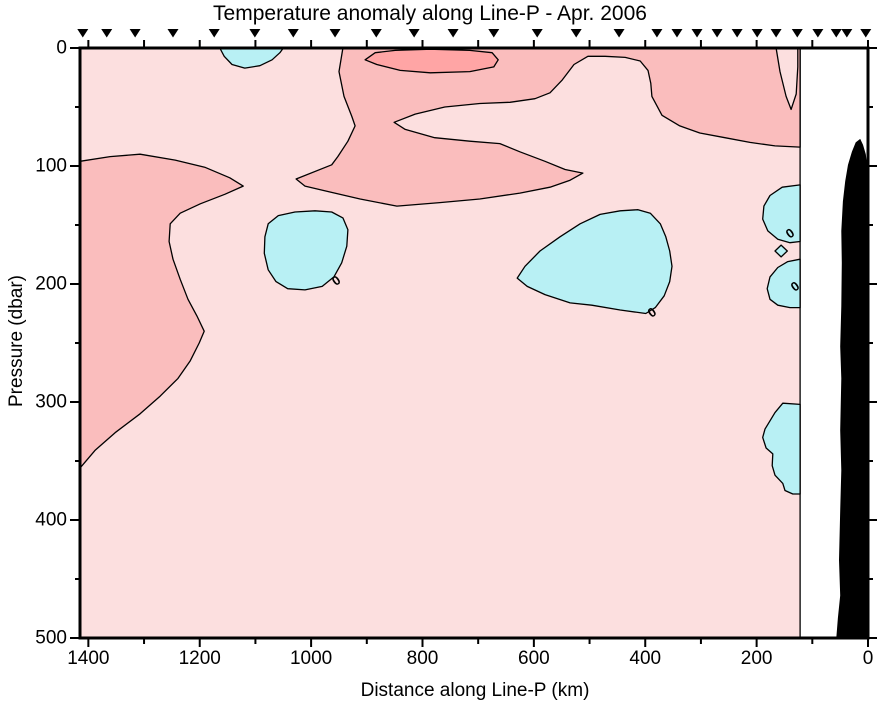 This screenshot has width=878, height=708. I want to click on x-tick-label: 1000, so click(311, 658).